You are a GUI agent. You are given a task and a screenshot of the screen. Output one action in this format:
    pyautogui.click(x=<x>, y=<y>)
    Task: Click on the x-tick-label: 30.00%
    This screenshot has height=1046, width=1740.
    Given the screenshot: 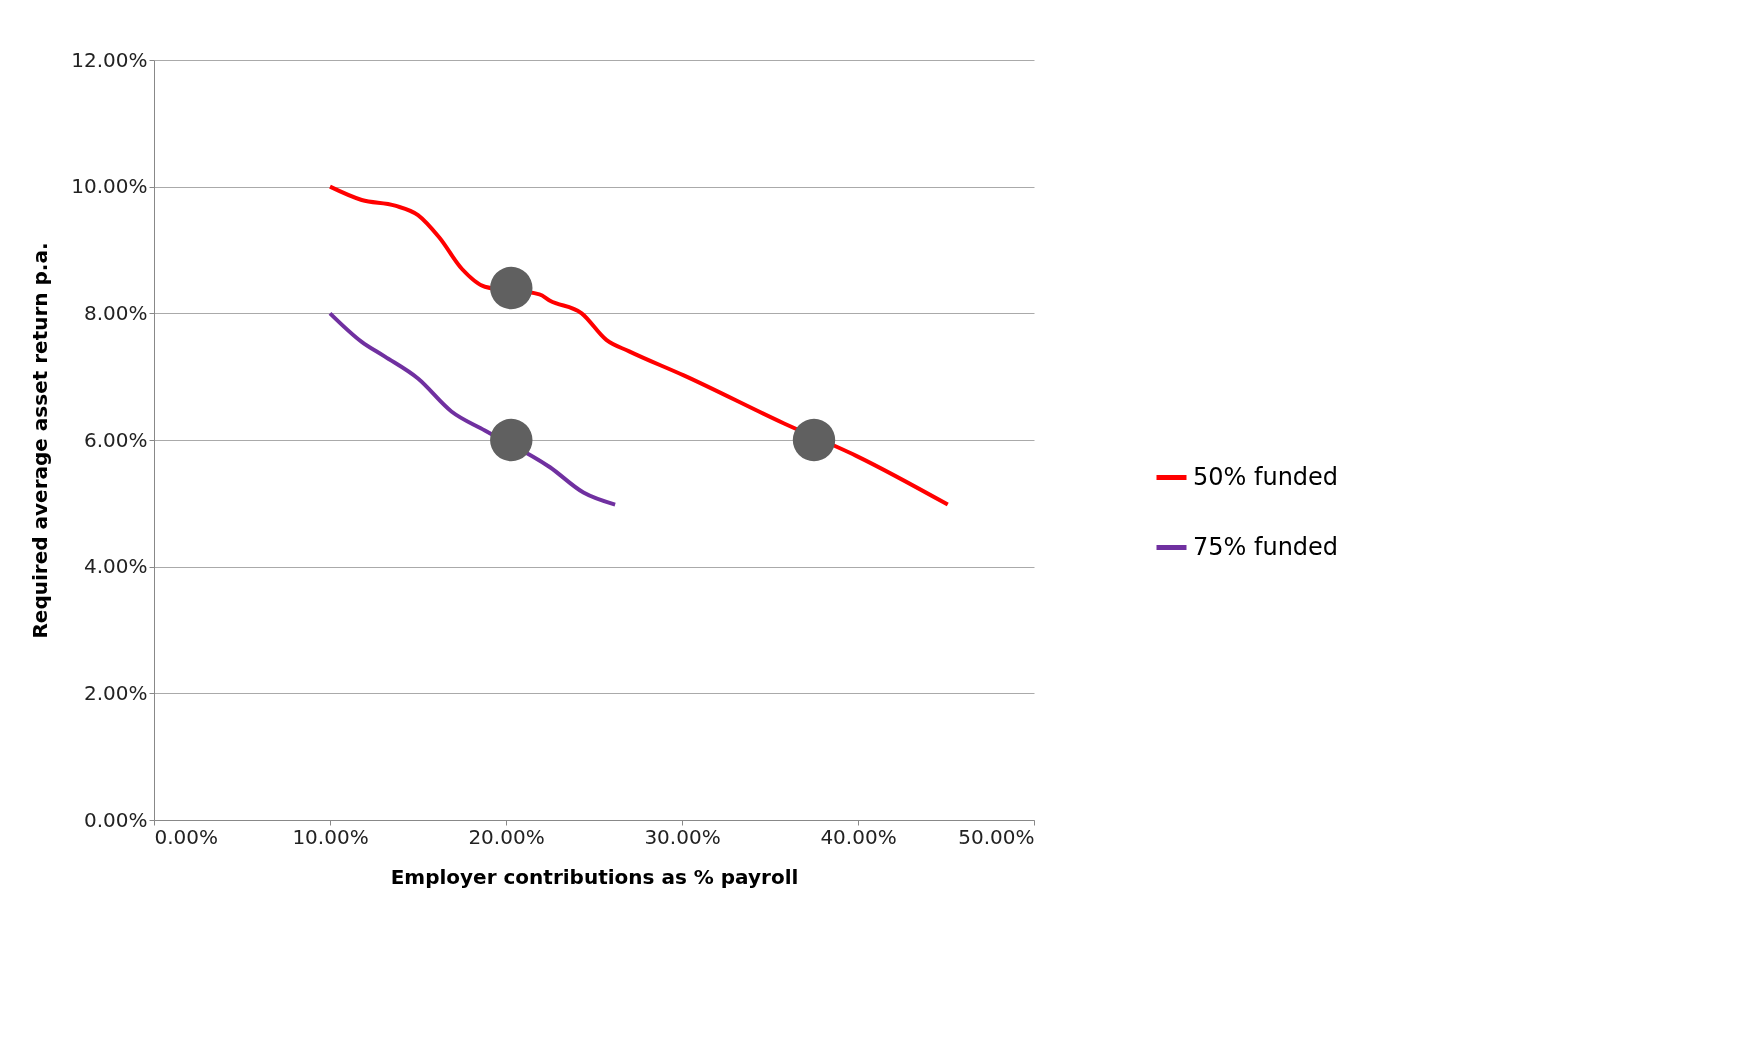 What is the action you would take?
    pyautogui.click(x=682, y=836)
    